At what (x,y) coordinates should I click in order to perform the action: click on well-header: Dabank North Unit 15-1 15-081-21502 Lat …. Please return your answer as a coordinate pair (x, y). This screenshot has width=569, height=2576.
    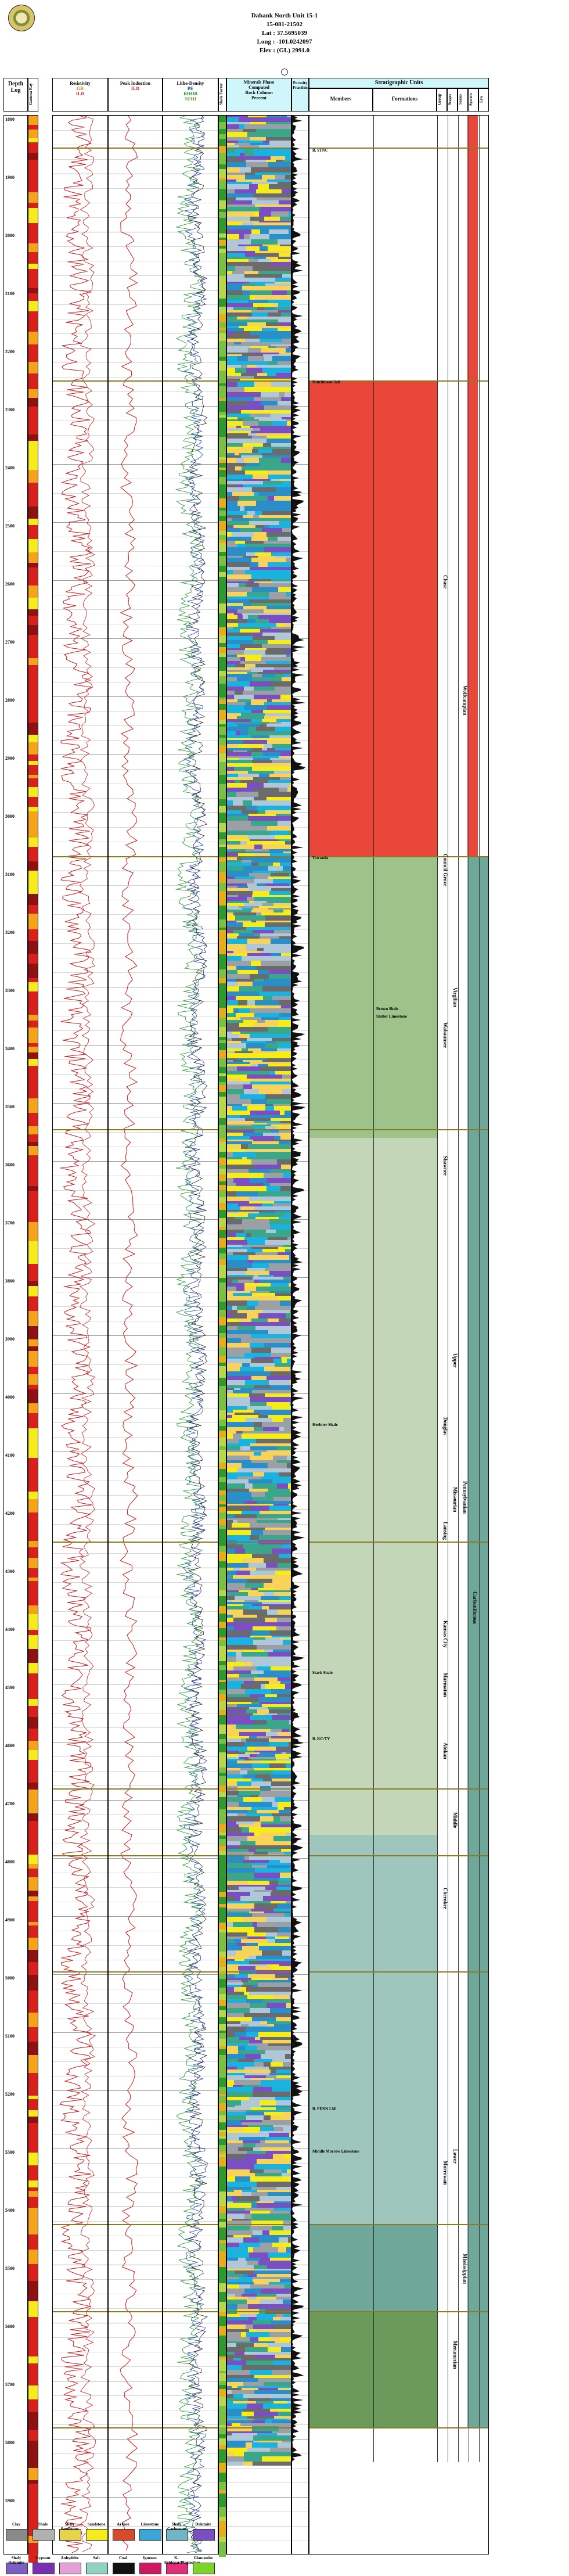
    Looking at the image, I should click on (284, 33).